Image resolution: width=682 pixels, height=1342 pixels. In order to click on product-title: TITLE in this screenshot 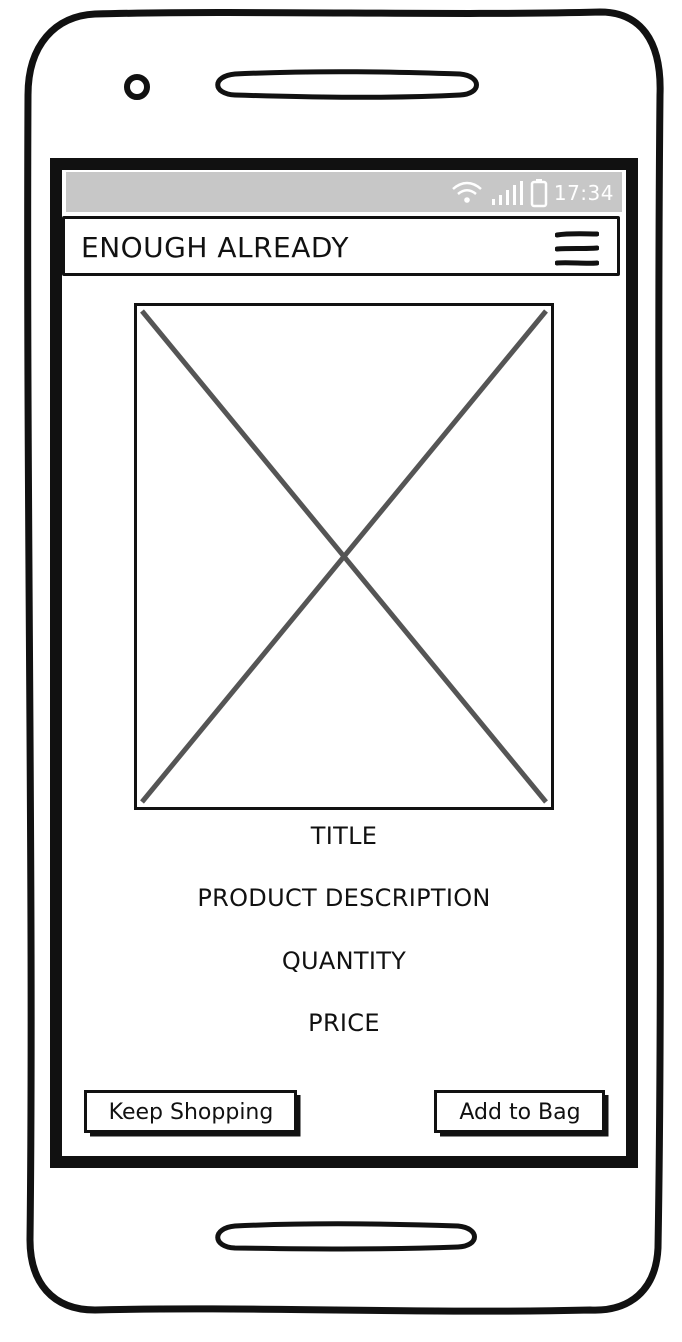, I will do `click(344, 836)`.